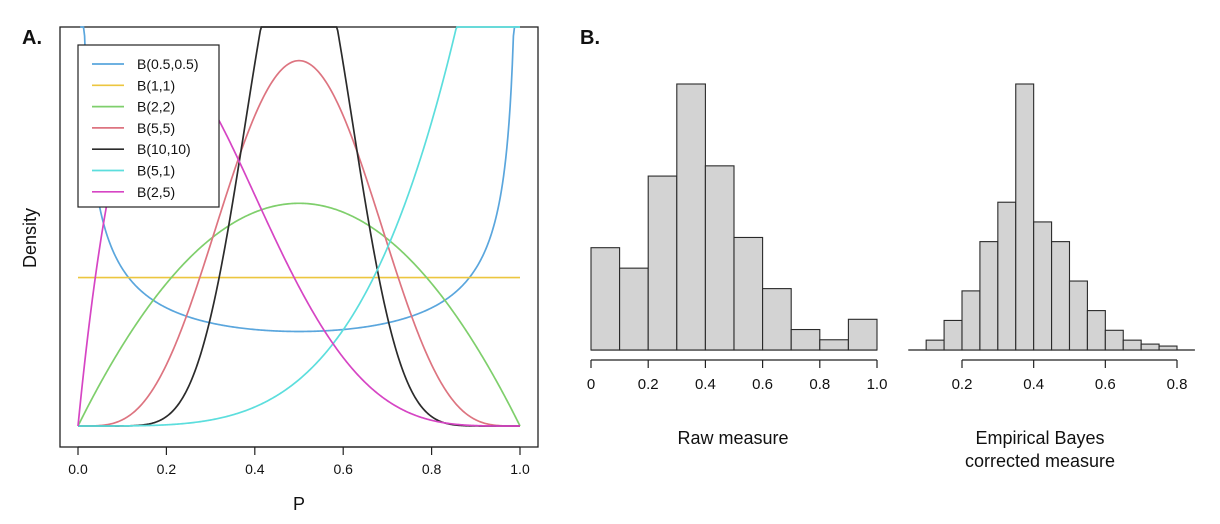 Image resolution: width=1220 pixels, height=524 pixels. What do you see at coordinates (164, 149) in the screenshot?
I see `legend-label: B(10,10)` at bounding box center [164, 149].